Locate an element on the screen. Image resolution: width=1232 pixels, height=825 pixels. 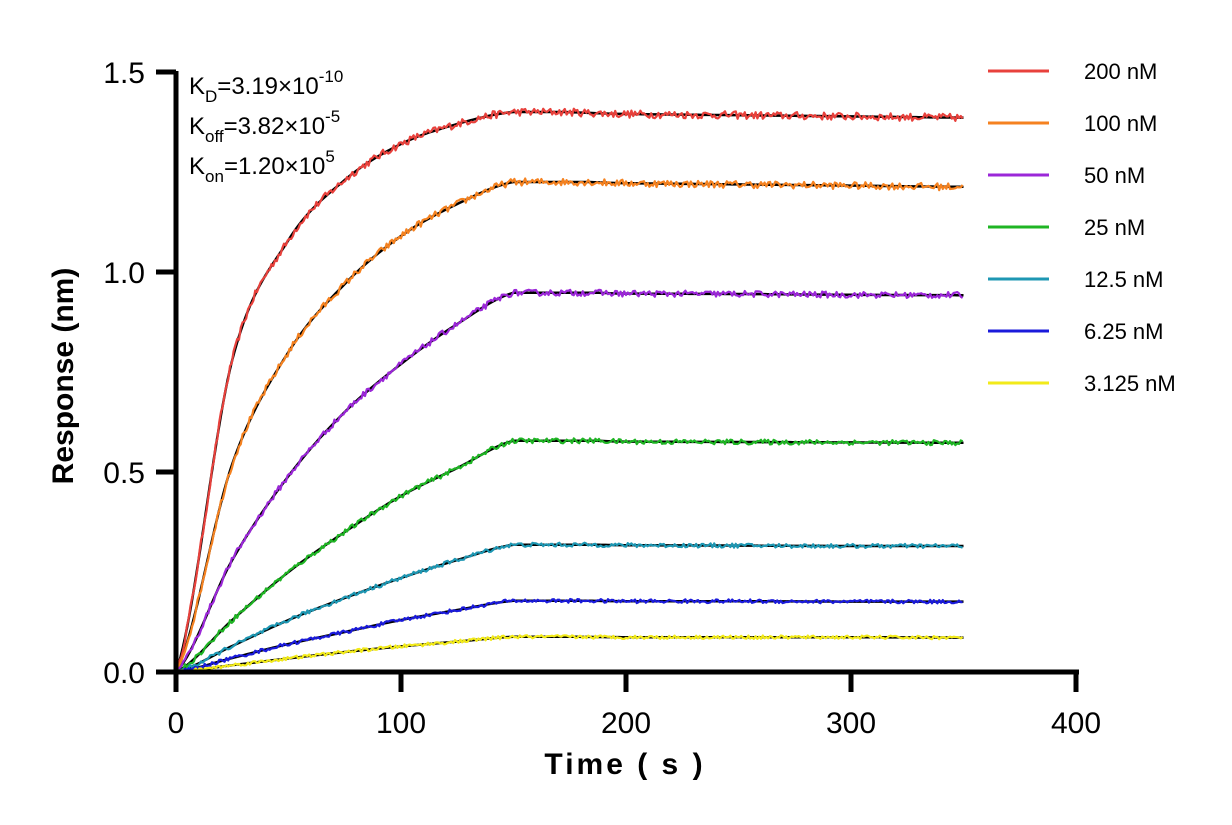
x-tick-label: 200 is located at coordinates (626, 723).